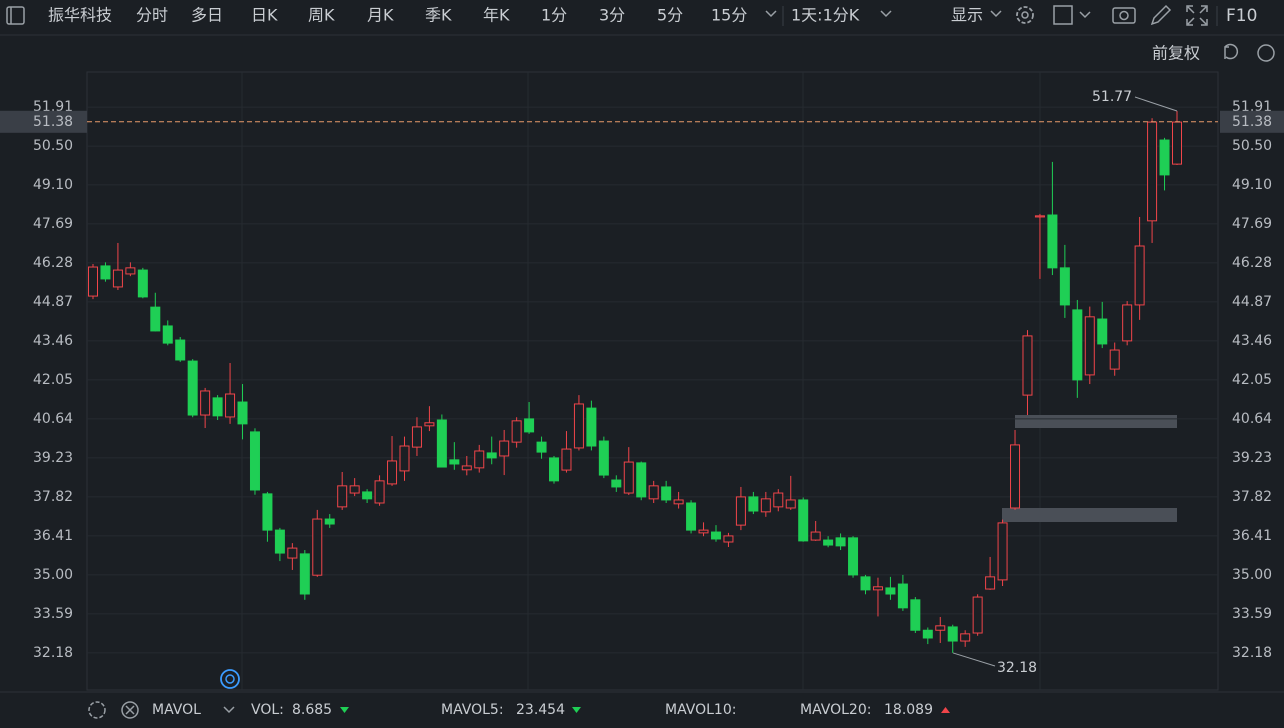  Describe the element at coordinates (1197, 15) in the screenshot. I see `fullscreen-icon` at that location.